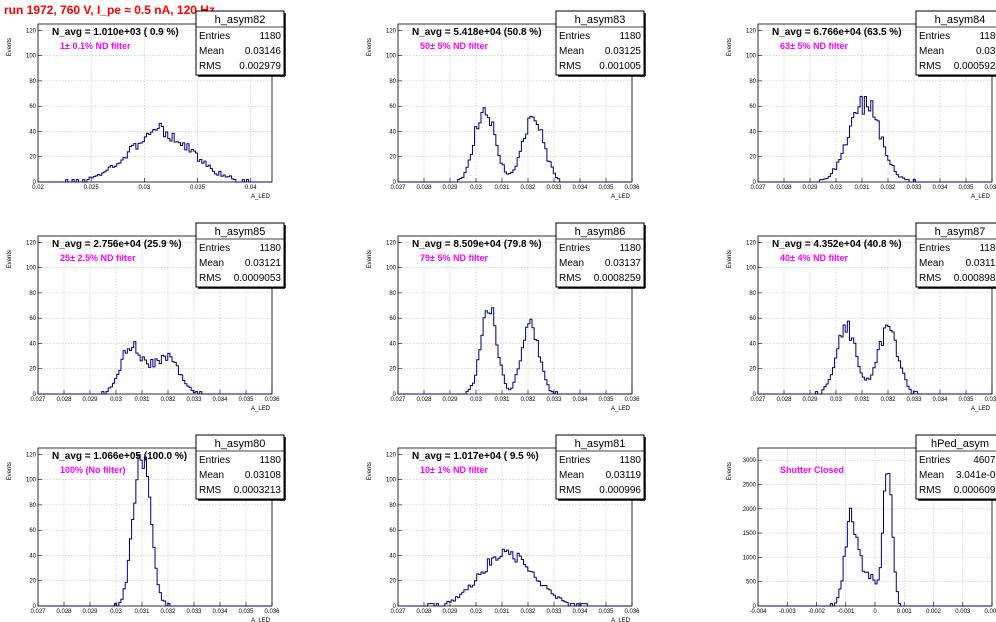  Describe the element at coordinates (600, 444) in the screenshot. I see `histogram-name: h_asym81` at that location.